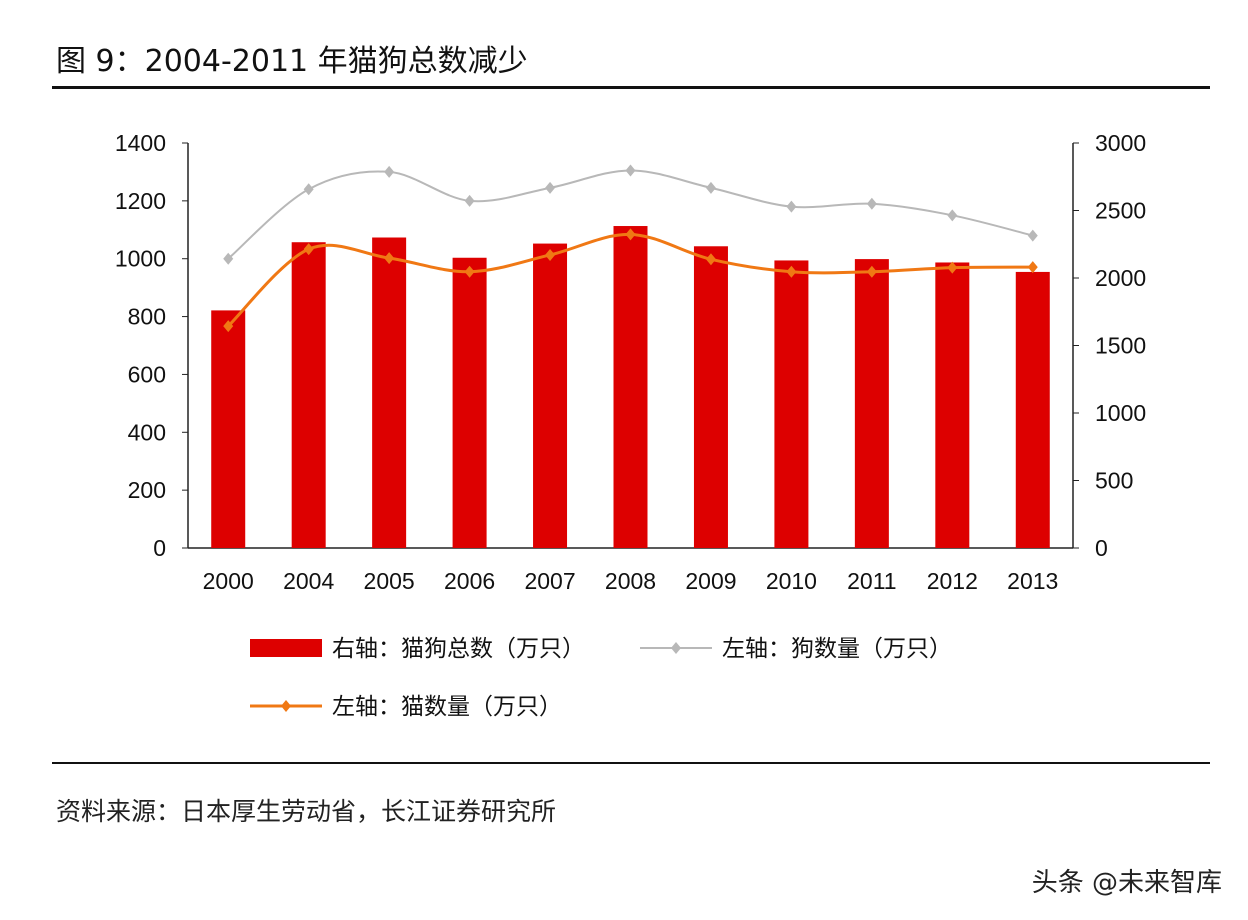  Describe the element at coordinates (469, 271) in the screenshot. I see `marker-2-2006` at that location.